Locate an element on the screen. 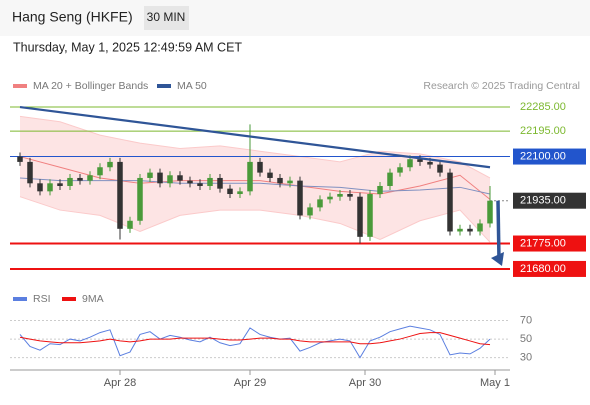 The image size is (590, 405). x-tick-label: Apr 29 is located at coordinates (250, 383).